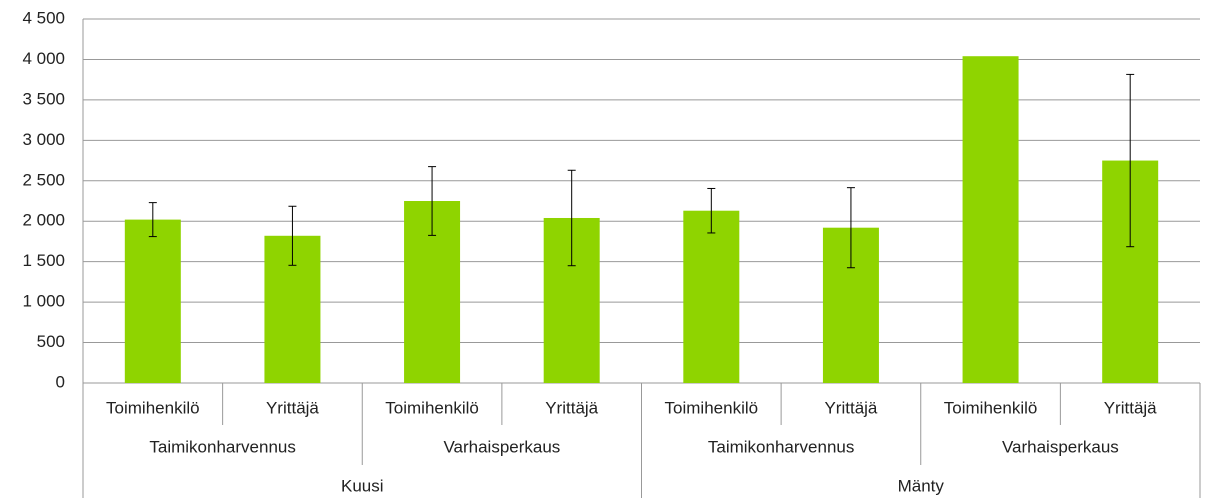 The height and width of the screenshot is (498, 1205). I want to click on group-label: Kuusi, so click(362, 485).